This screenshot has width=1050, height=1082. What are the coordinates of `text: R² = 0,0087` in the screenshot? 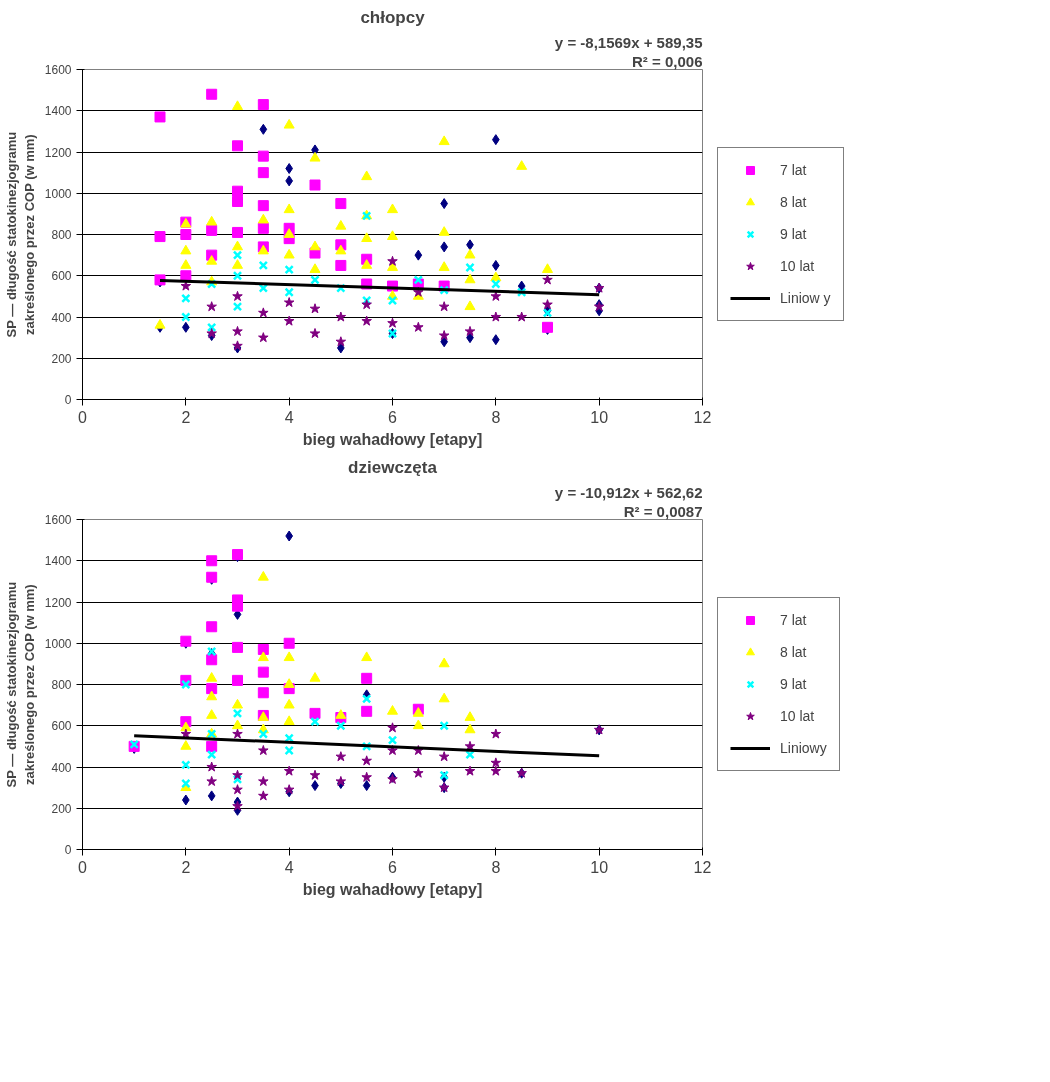 It's located at (663, 511).